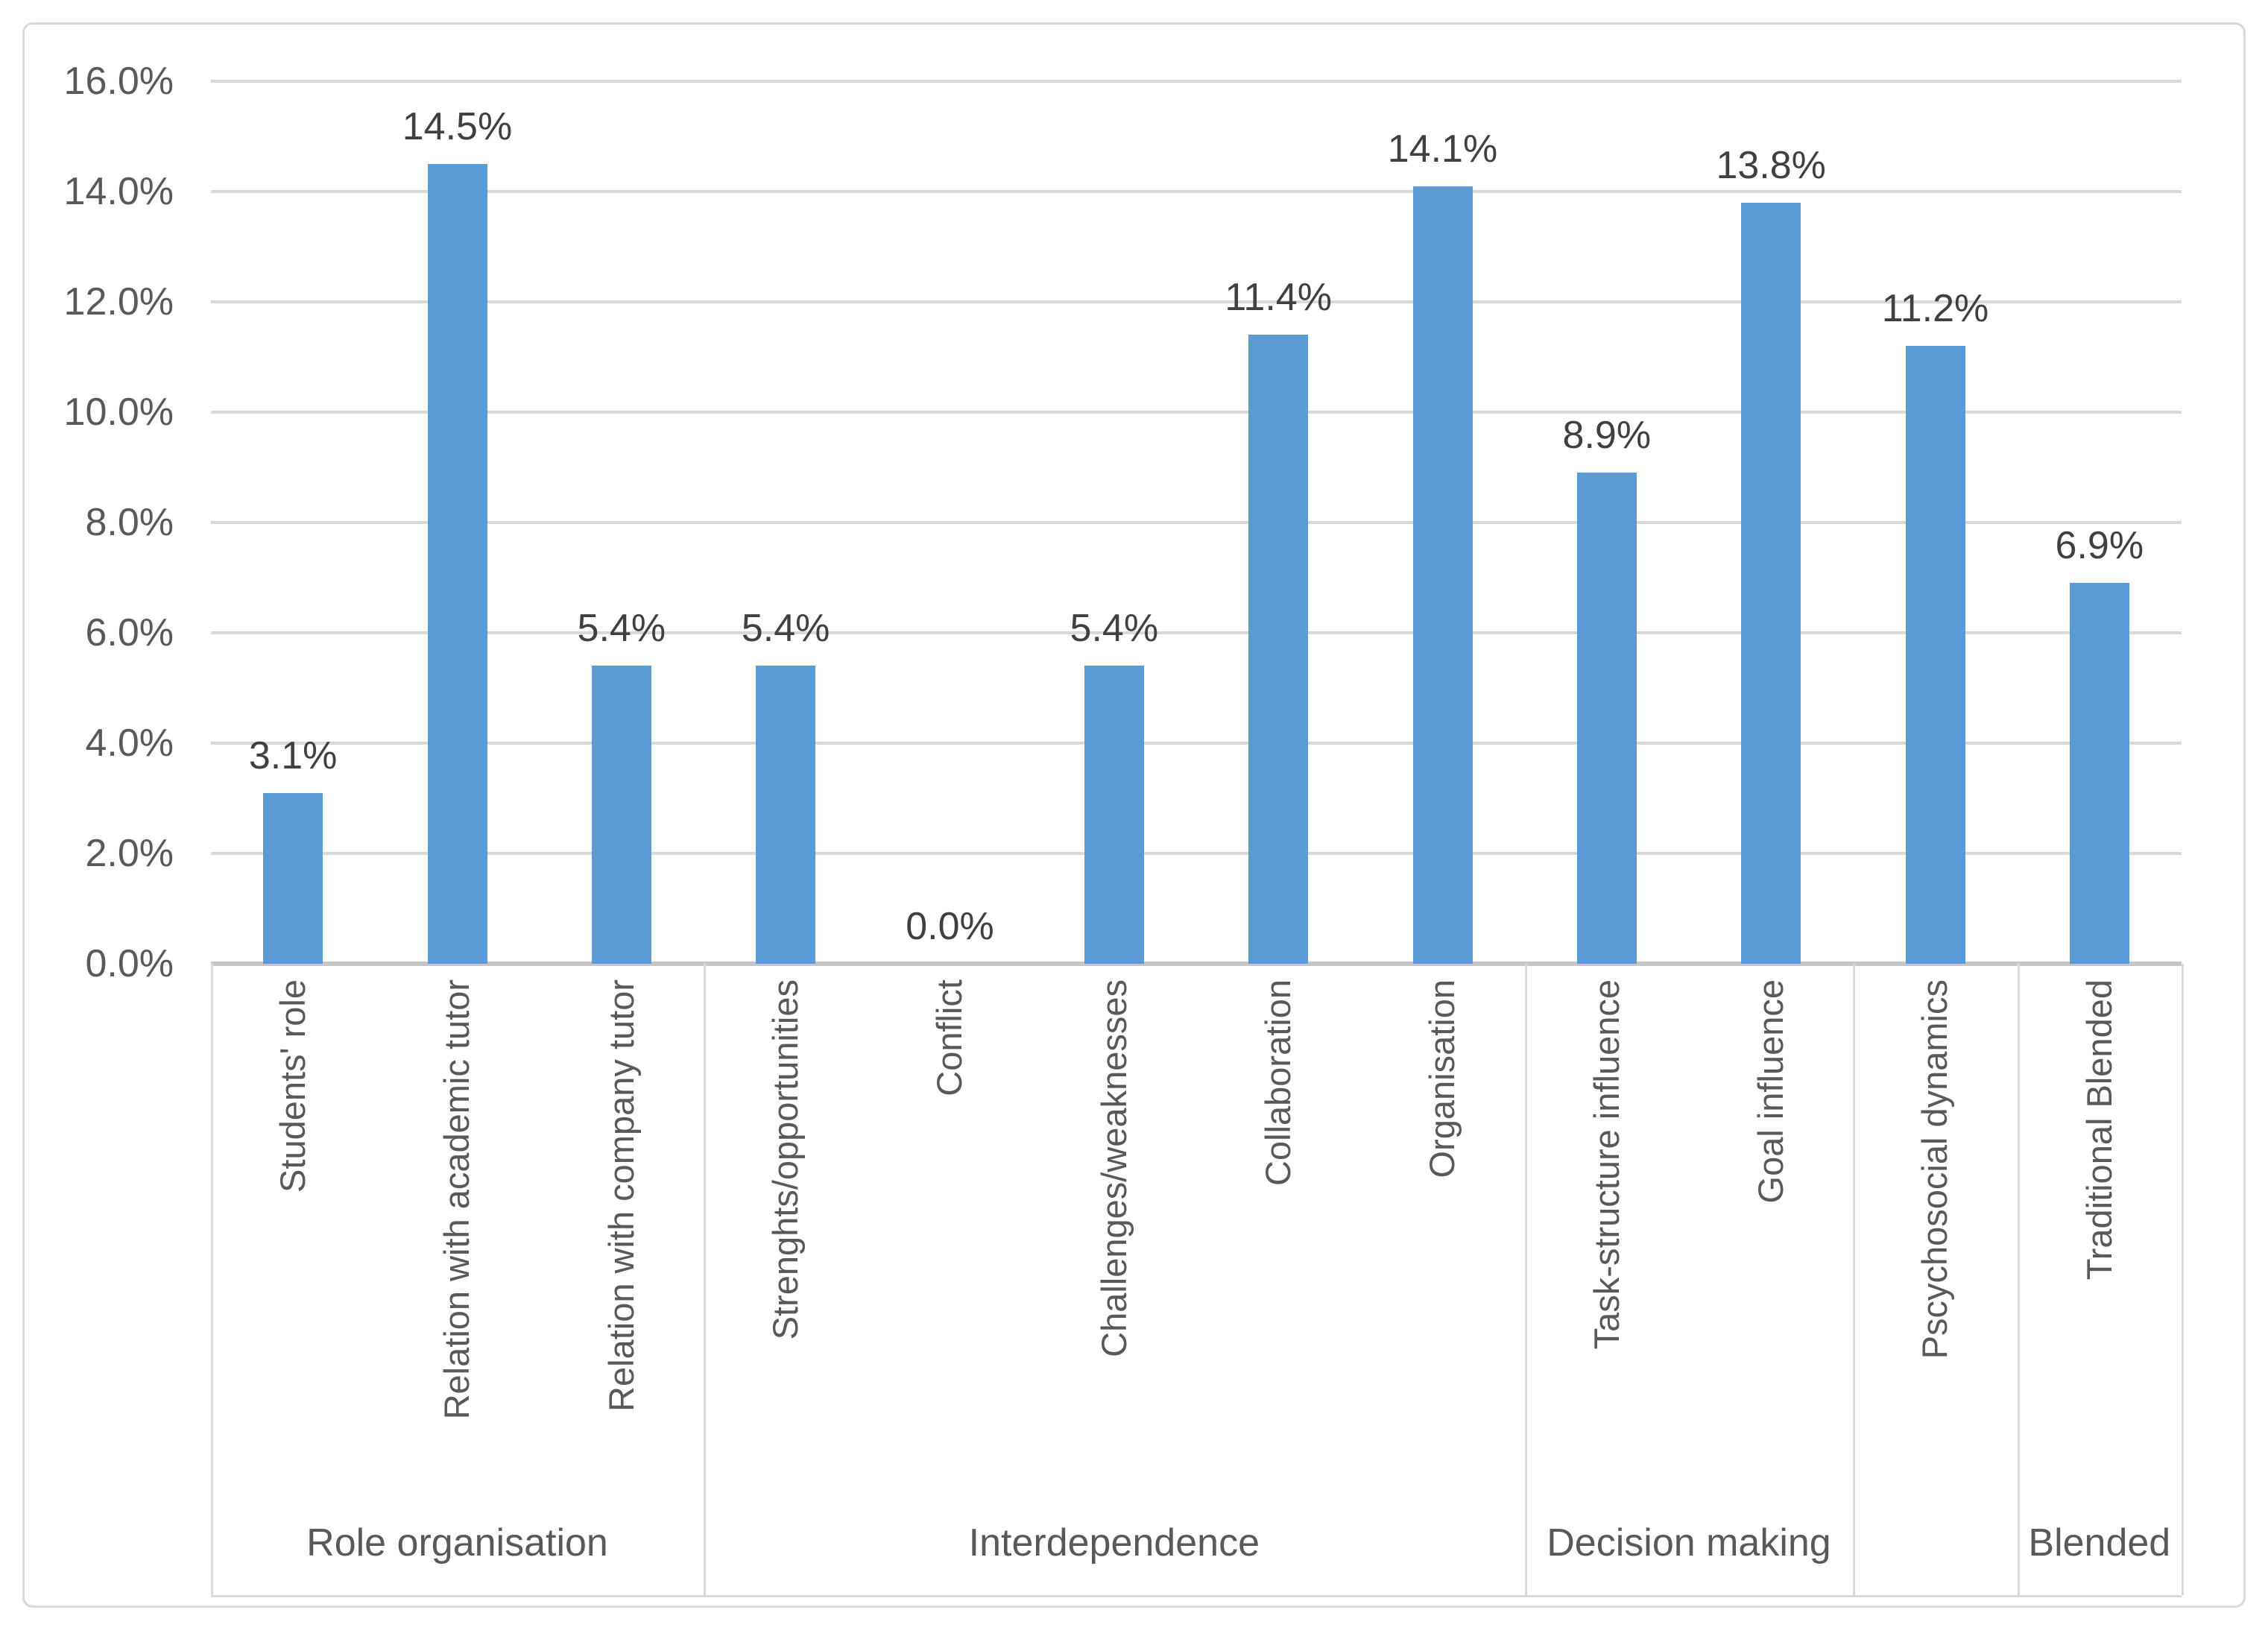  I want to click on bar-value-label: 0.0%, so click(950, 926).